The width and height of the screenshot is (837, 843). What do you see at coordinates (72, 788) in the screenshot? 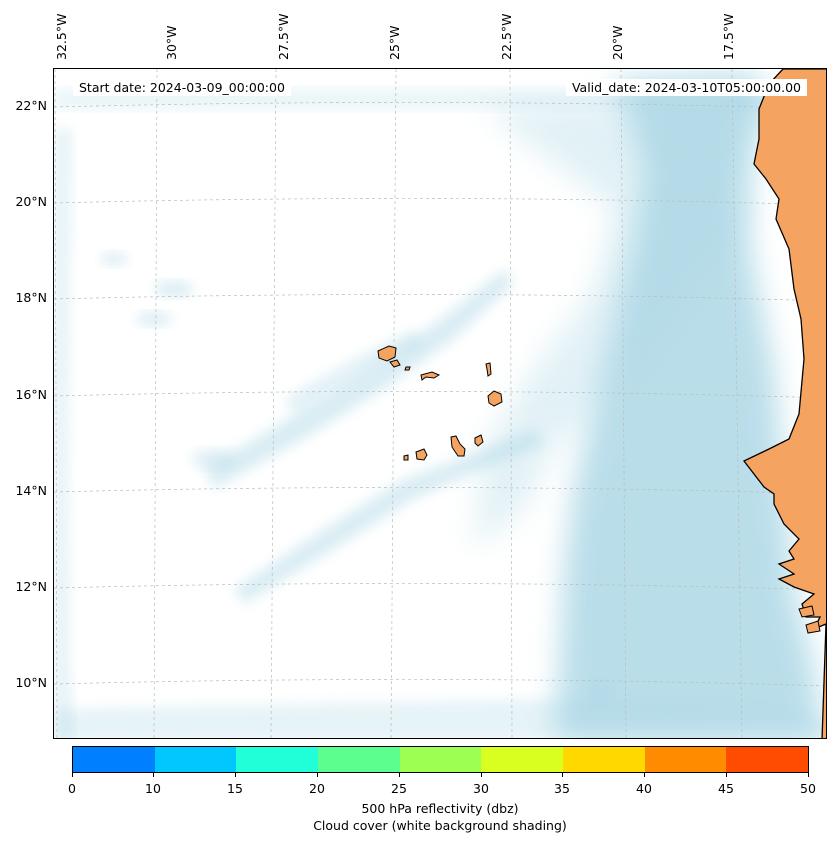
I see `colorbar-tick-label: 0` at bounding box center [72, 788].